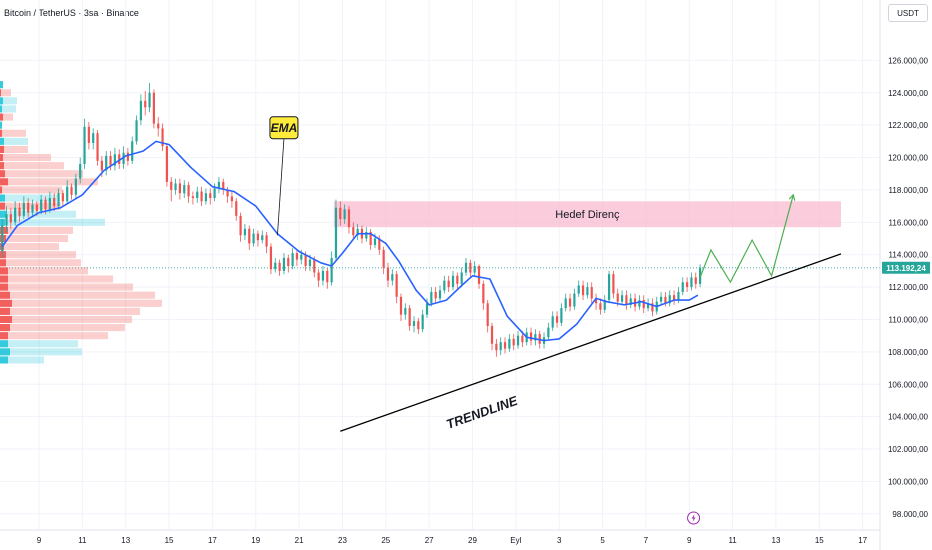 This screenshot has width=932, height=550. Describe the element at coordinates (908, 481) in the screenshot. I see `y-tick-label: 100.000,00` at that location.